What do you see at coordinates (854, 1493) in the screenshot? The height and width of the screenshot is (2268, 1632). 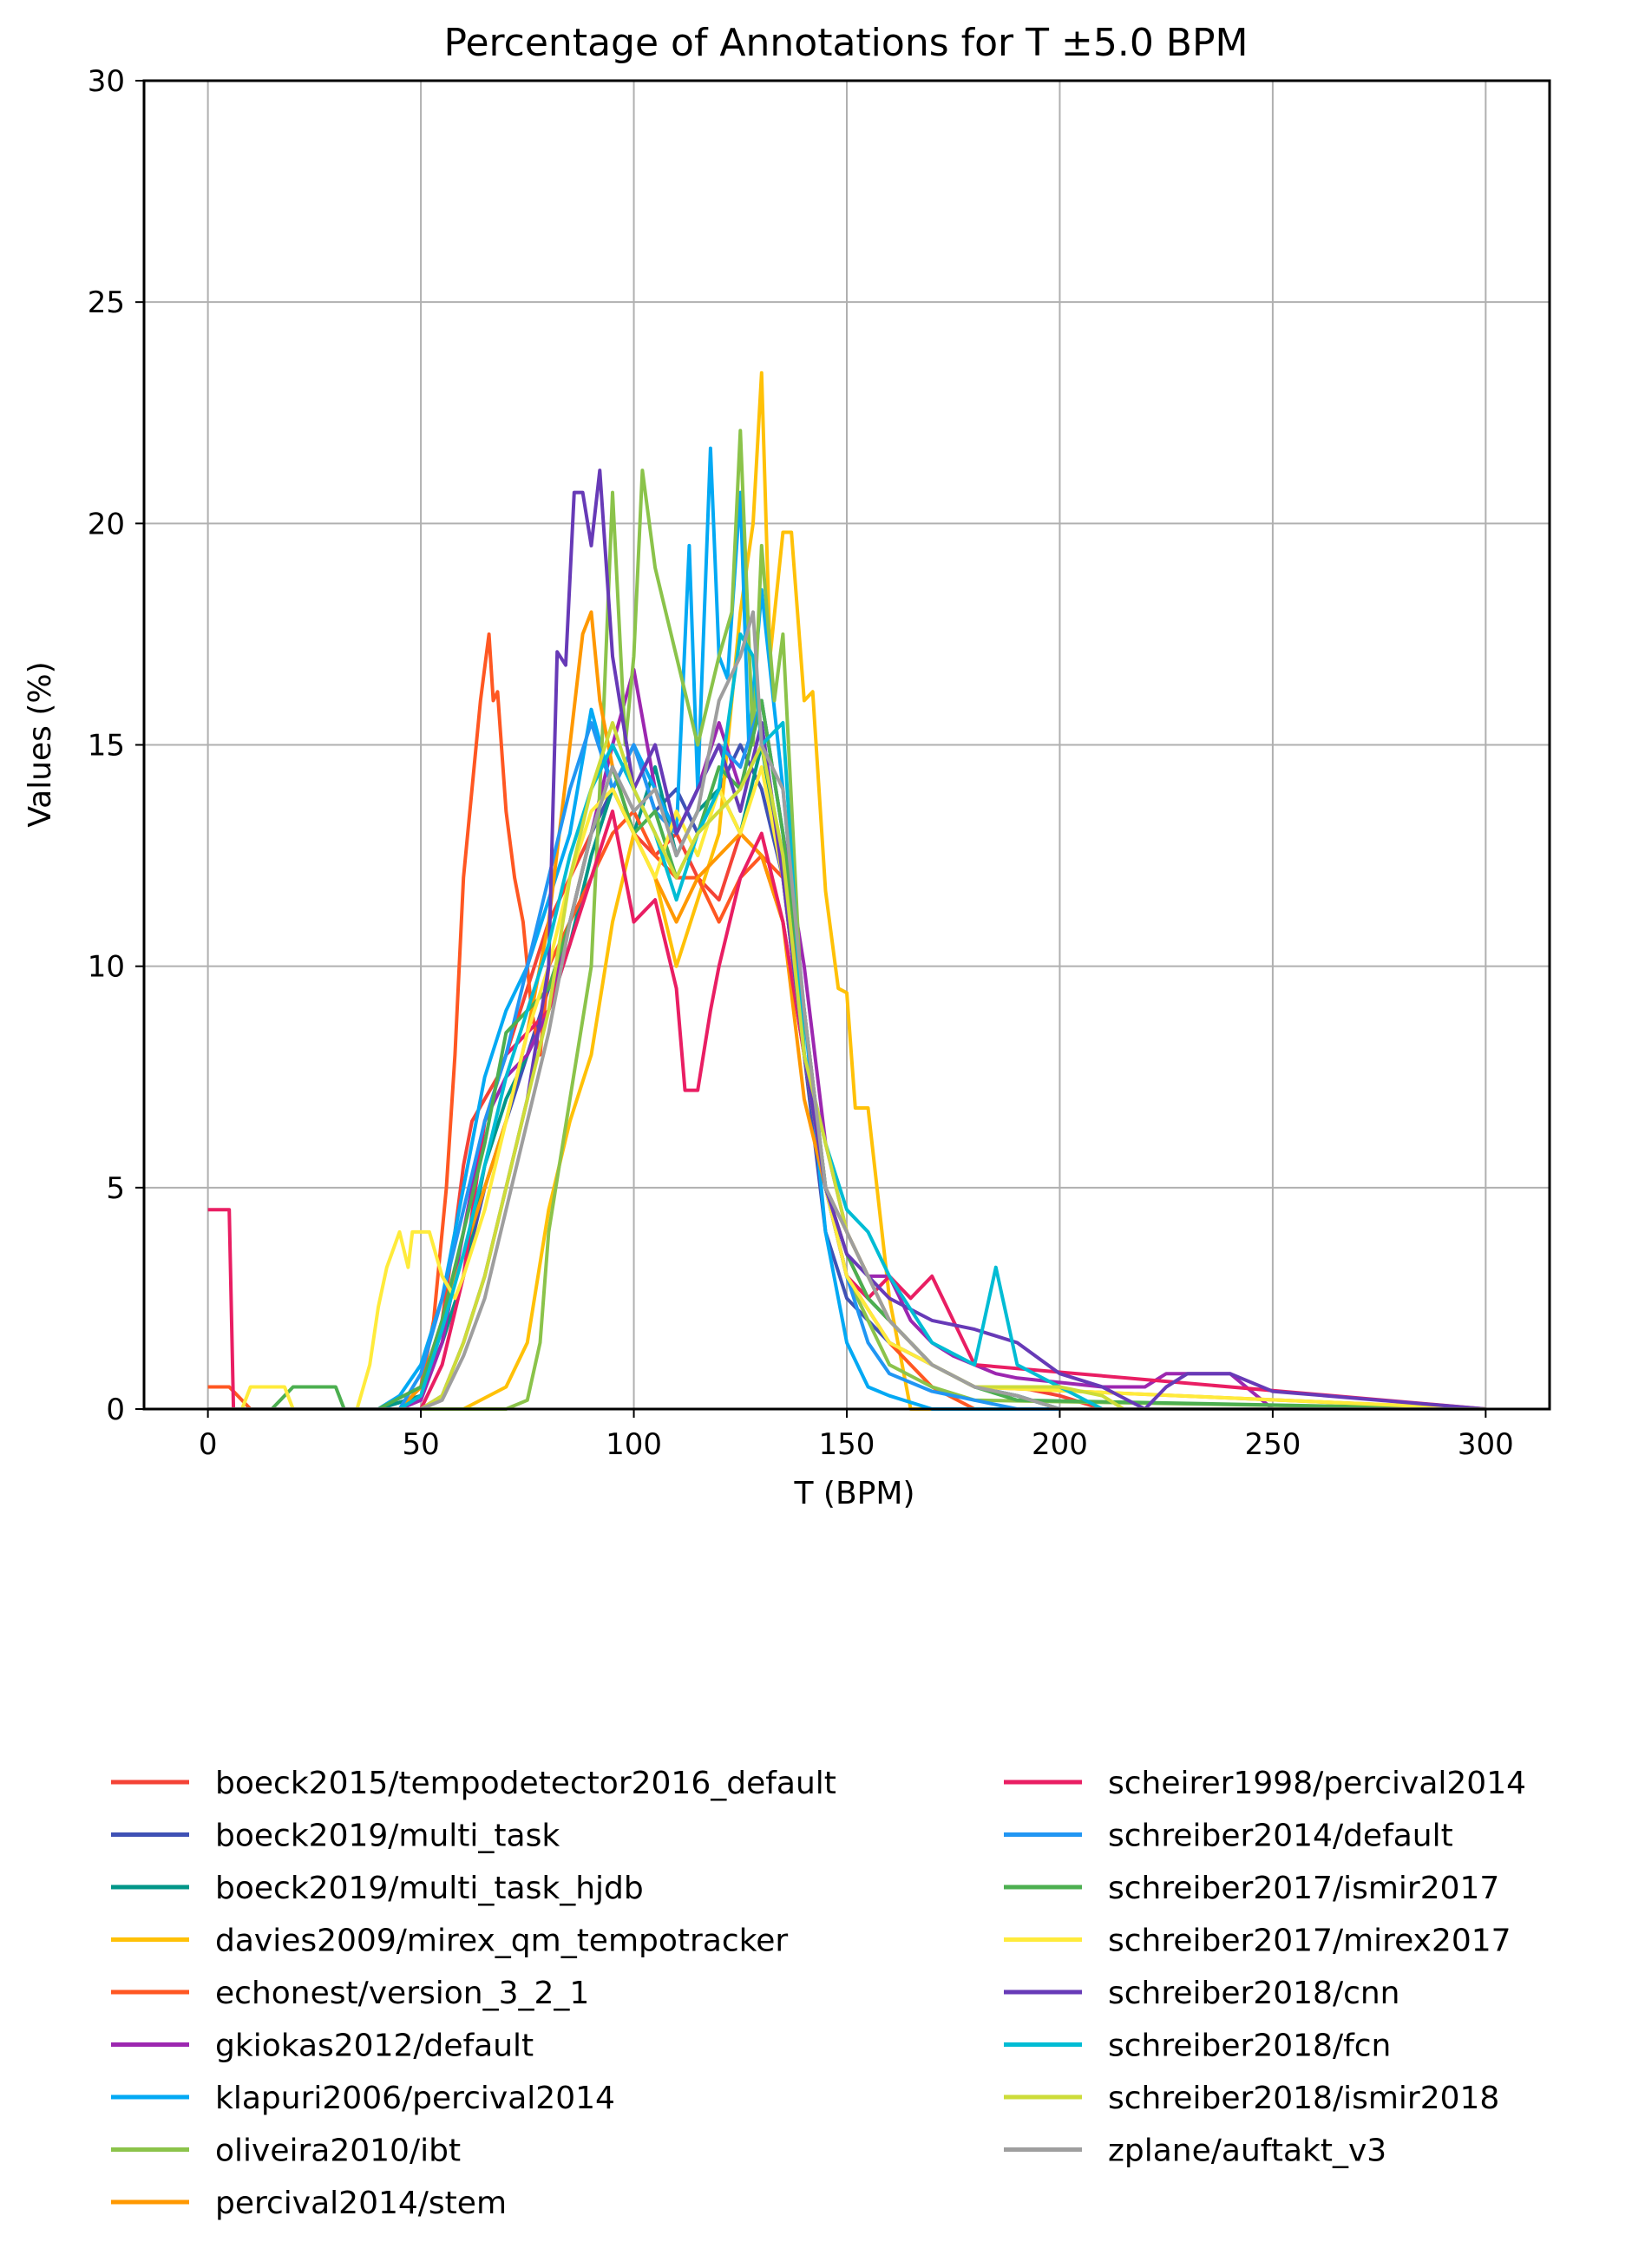 I see `x-axis-label: T (BPM)` at bounding box center [854, 1493].